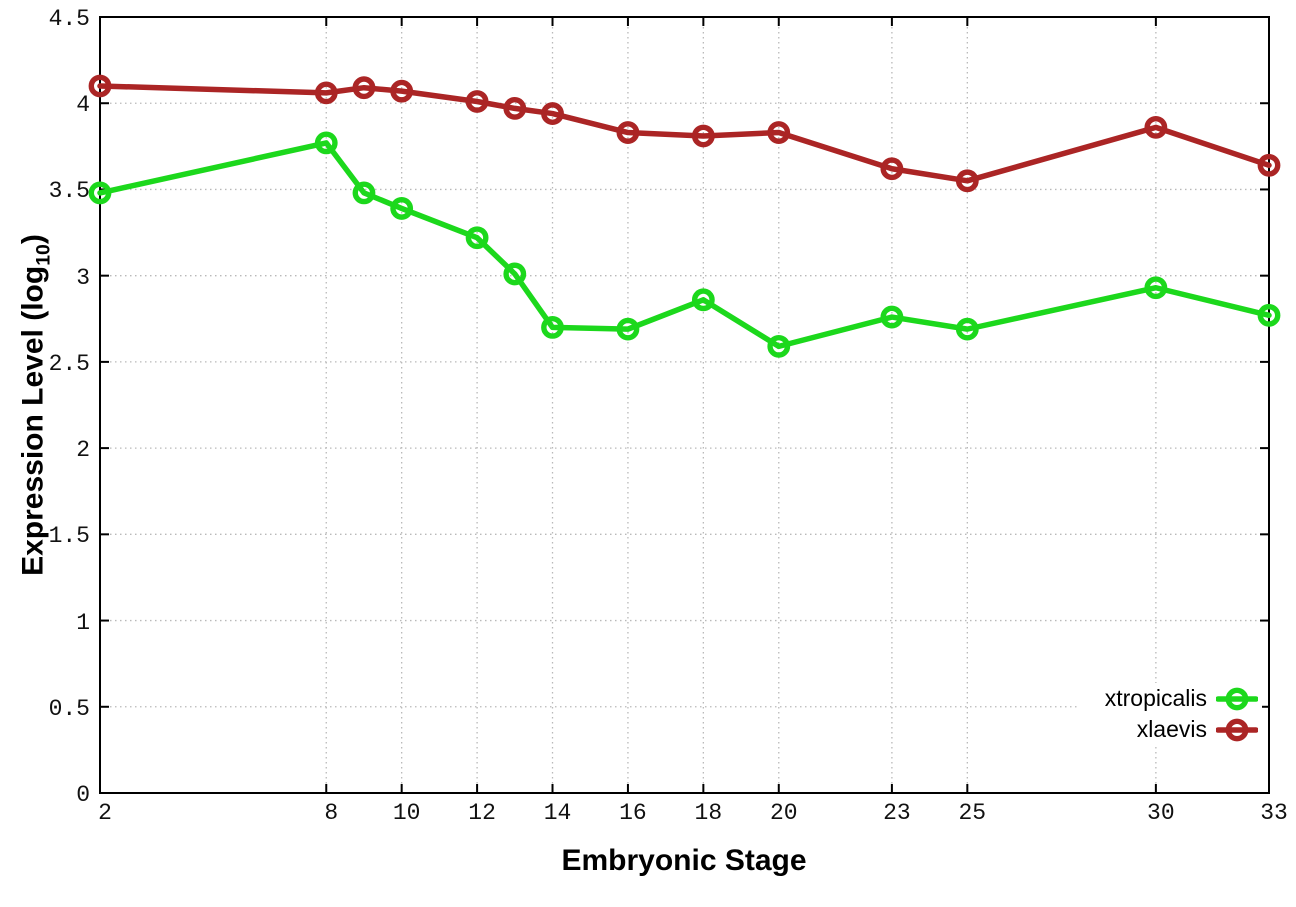  I want to click on x-tick-label: 18, so click(708, 813).